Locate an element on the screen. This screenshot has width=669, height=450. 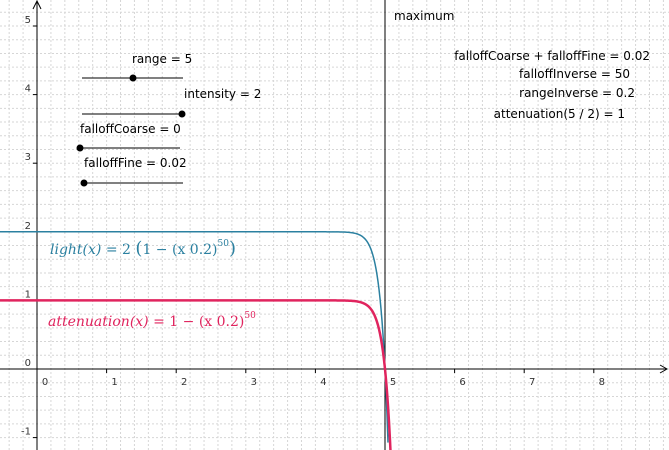
x-tick-label: 5 is located at coordinates (393, 382).